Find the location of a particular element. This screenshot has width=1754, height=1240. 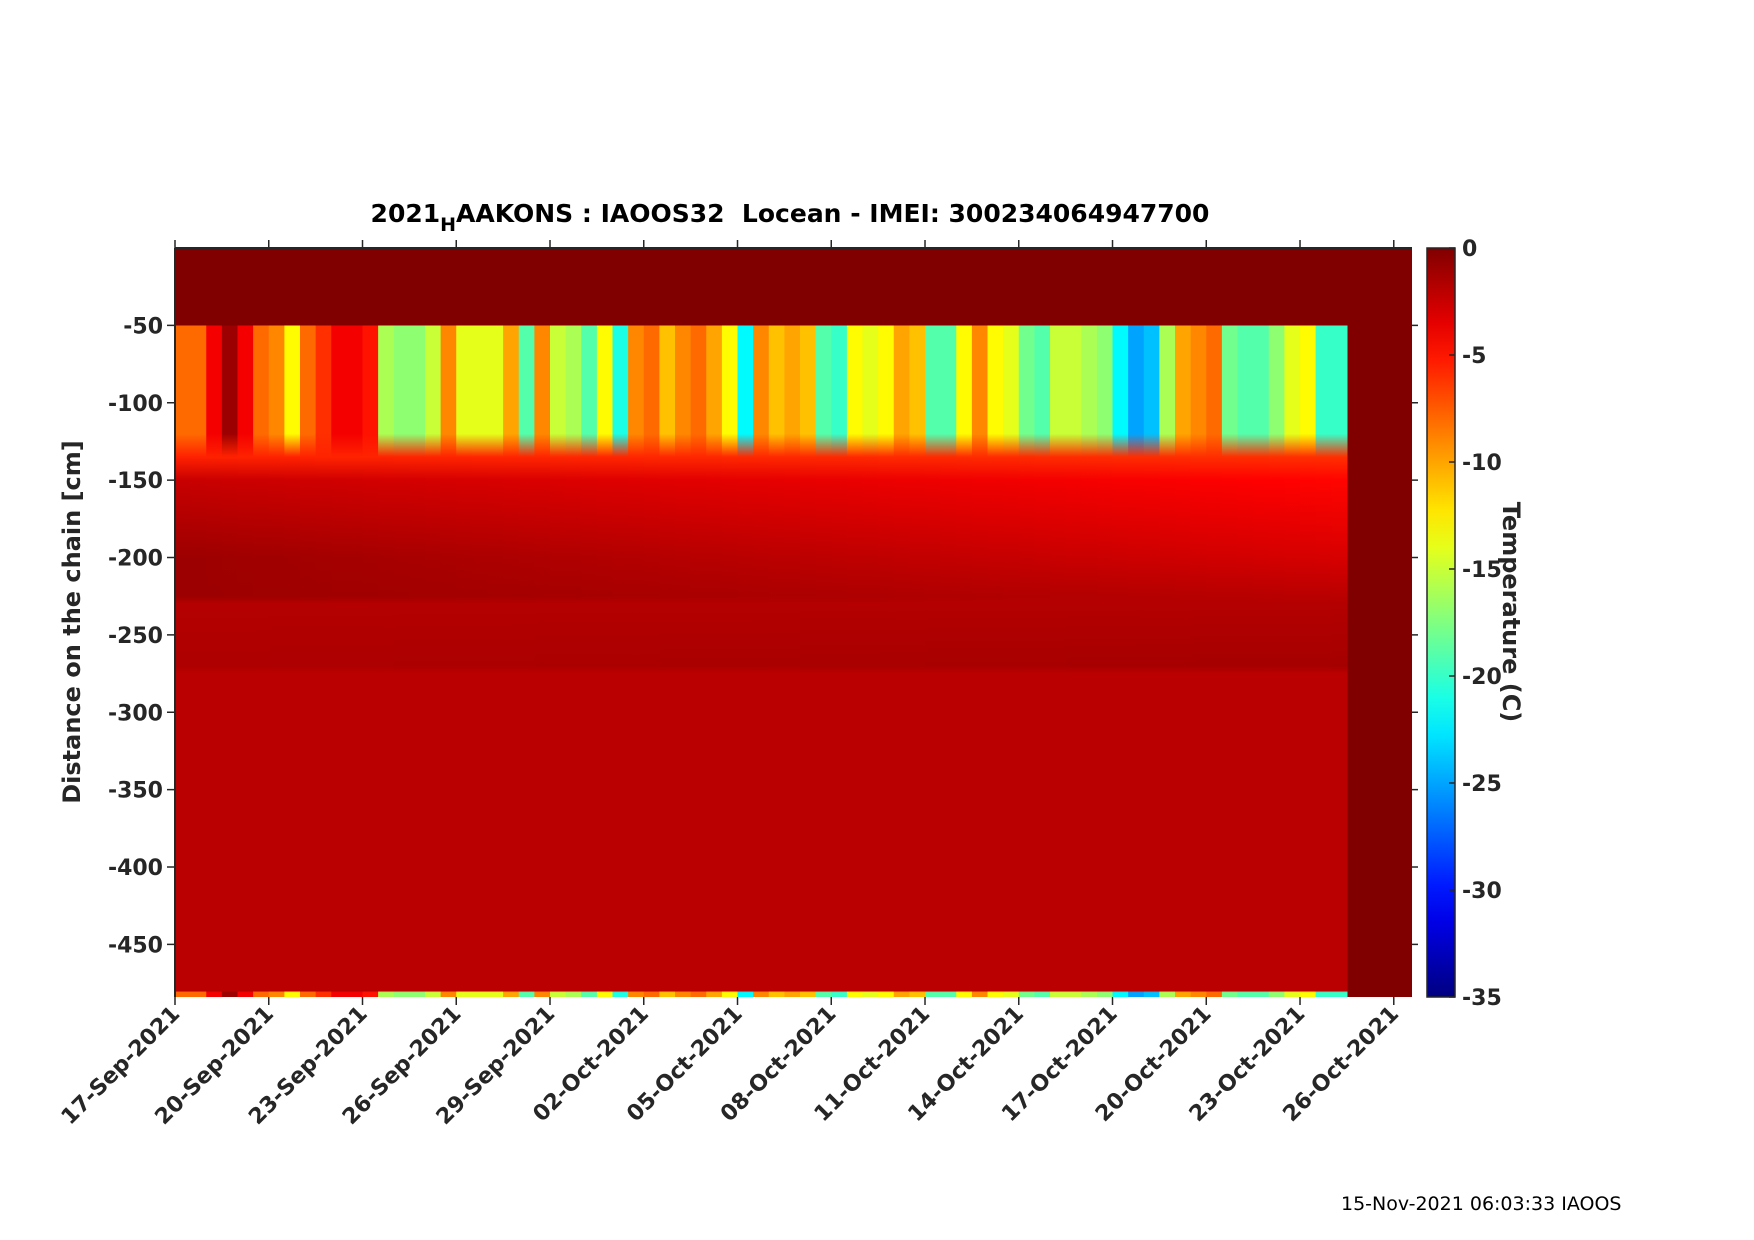

colorbar-tick-label: -5 is located at coordinates (1474, 356).